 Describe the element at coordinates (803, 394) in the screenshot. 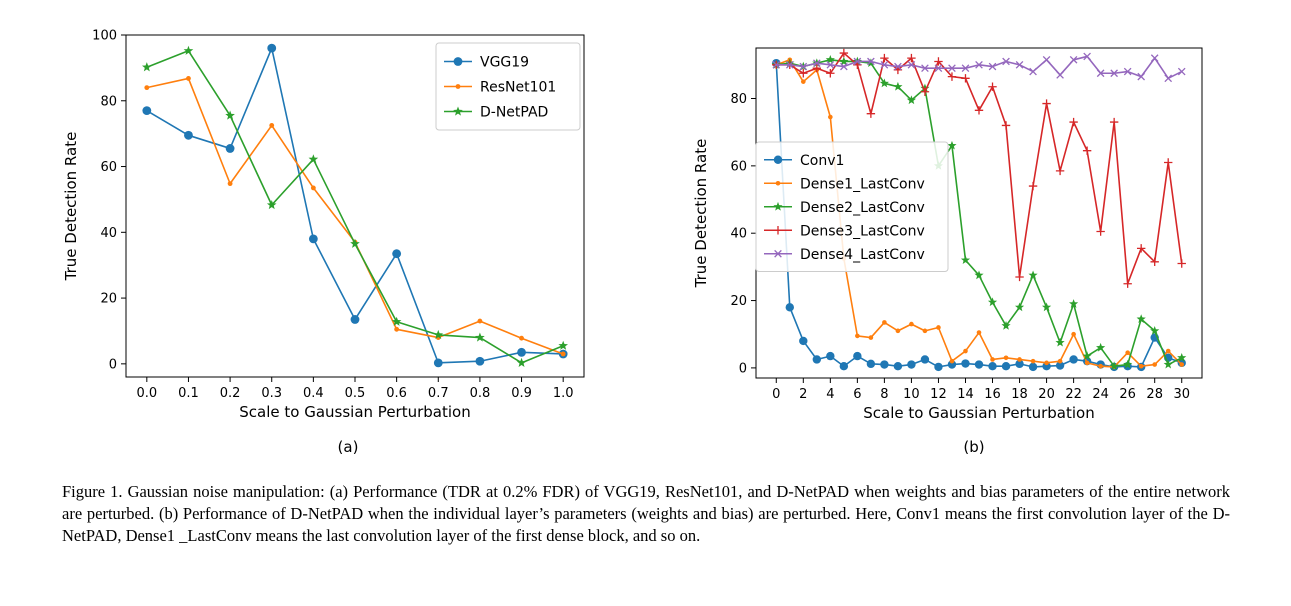

I see `x-tick-label: 2` at that location.